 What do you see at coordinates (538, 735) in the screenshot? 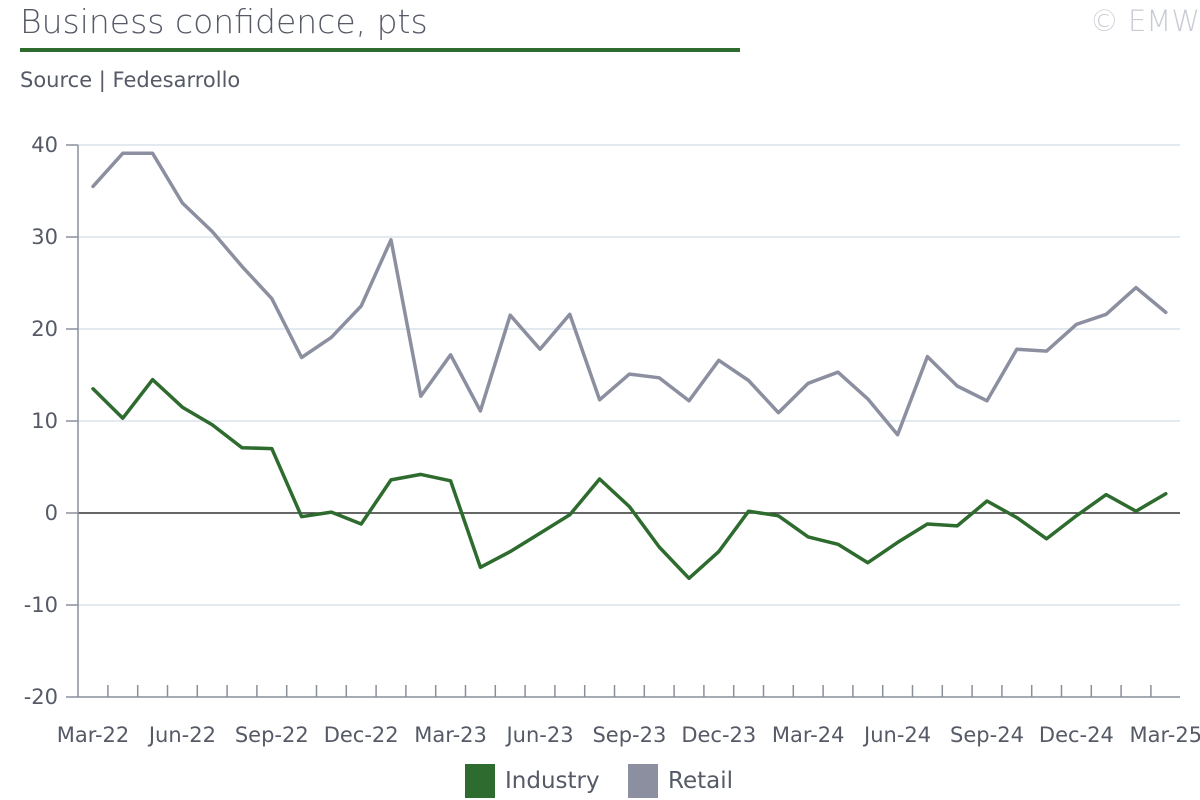
I see `x-tick-label: Jun-23` at bounding box center [538, 735].